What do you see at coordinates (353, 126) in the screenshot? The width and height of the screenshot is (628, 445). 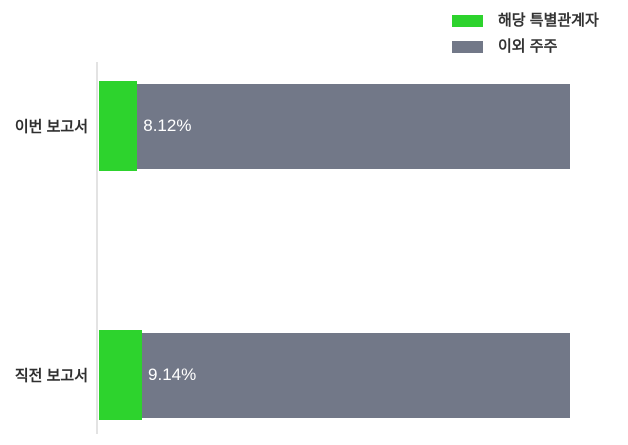 I see `bar-segment-other-shareholders: 8.12%` at bounding box center [353, 126].